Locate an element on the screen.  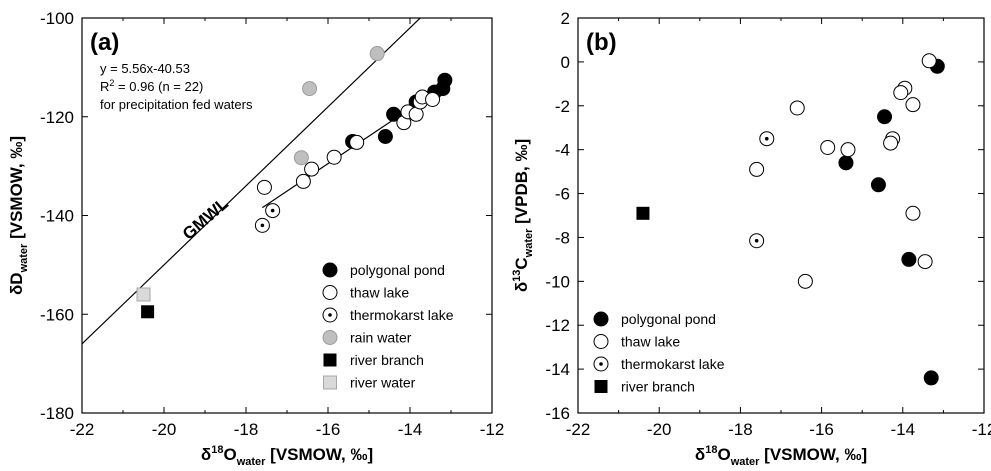
x-tick-label: -22 is located at coordinates (578, 429).